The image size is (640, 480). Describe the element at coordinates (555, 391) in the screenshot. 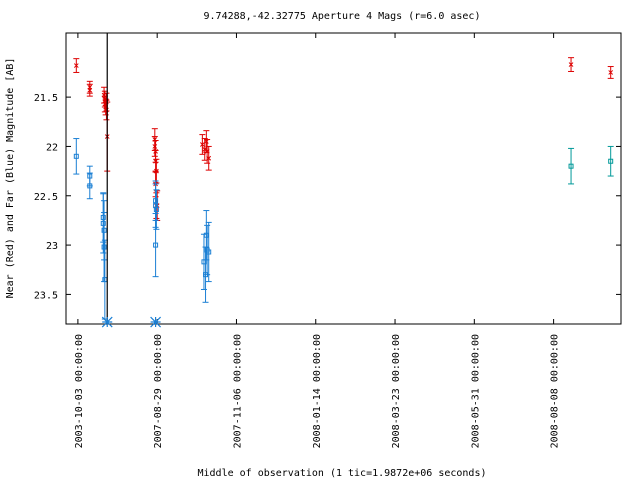

I see `x-tick-label: 2008-08-08 00:00:00` at that location.